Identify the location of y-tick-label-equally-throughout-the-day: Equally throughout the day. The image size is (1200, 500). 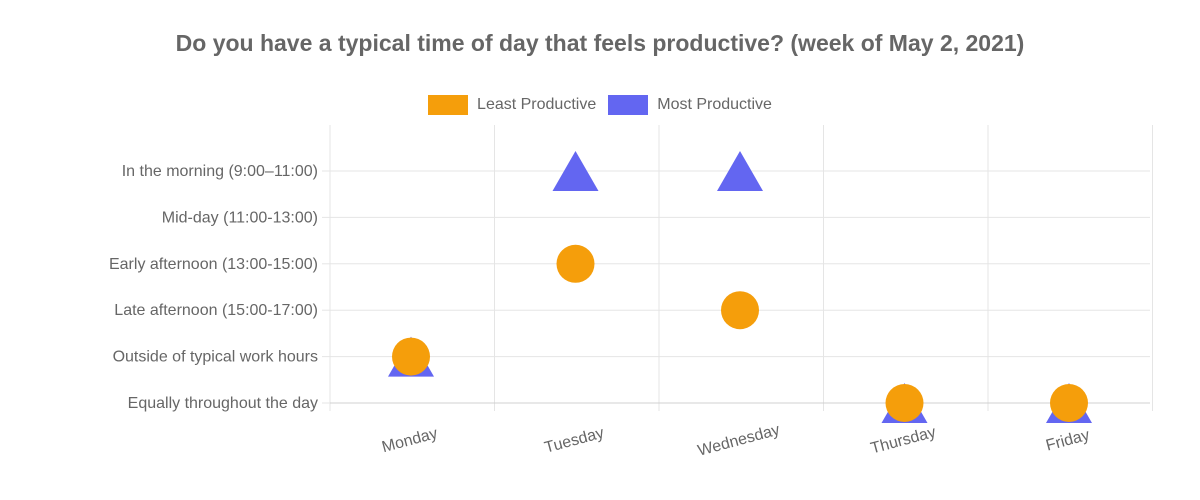
(223, 403).